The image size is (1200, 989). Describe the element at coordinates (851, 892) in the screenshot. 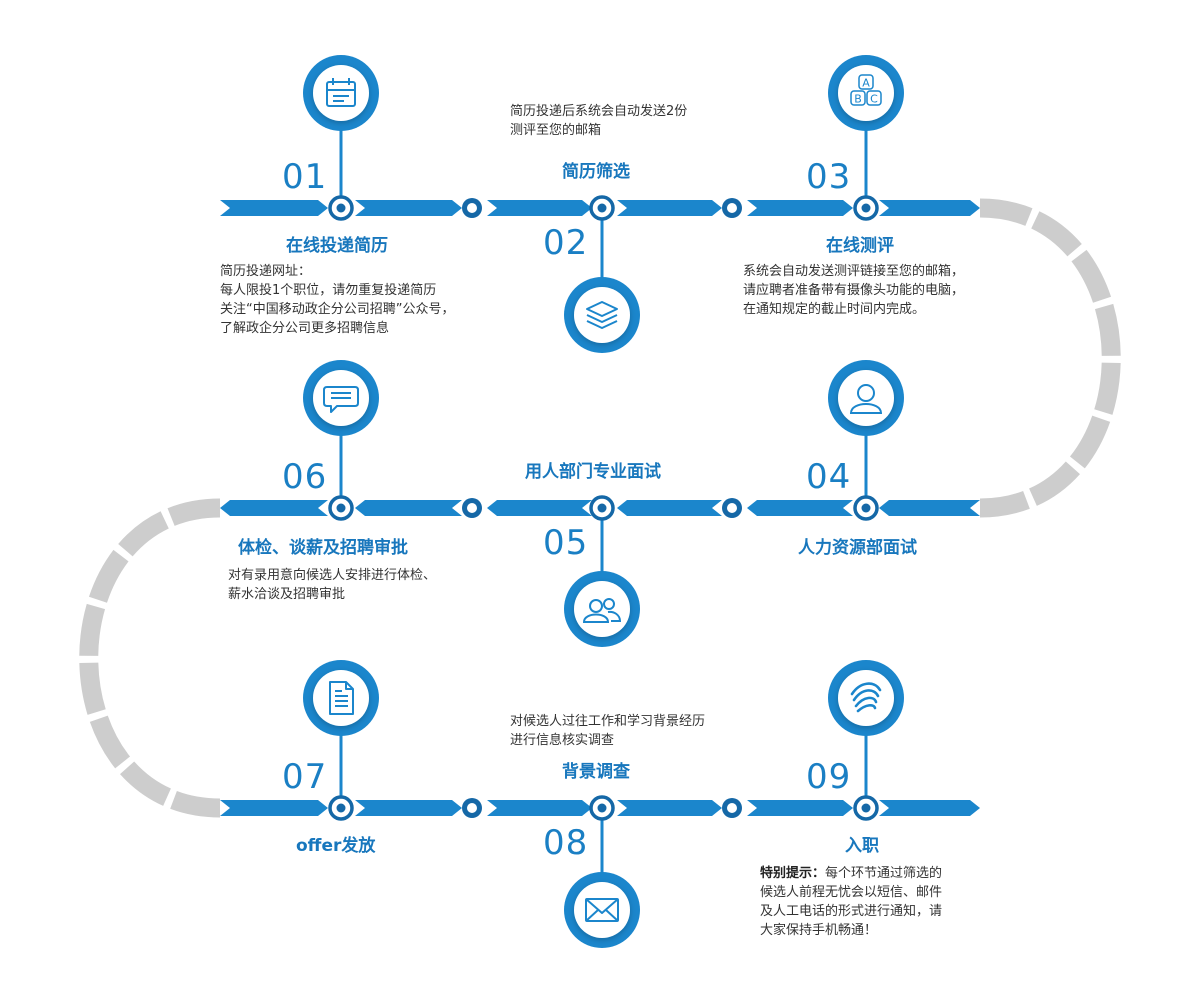

I see `special-note-line: 候选人前程无忧会以短信、邮件` at that location.